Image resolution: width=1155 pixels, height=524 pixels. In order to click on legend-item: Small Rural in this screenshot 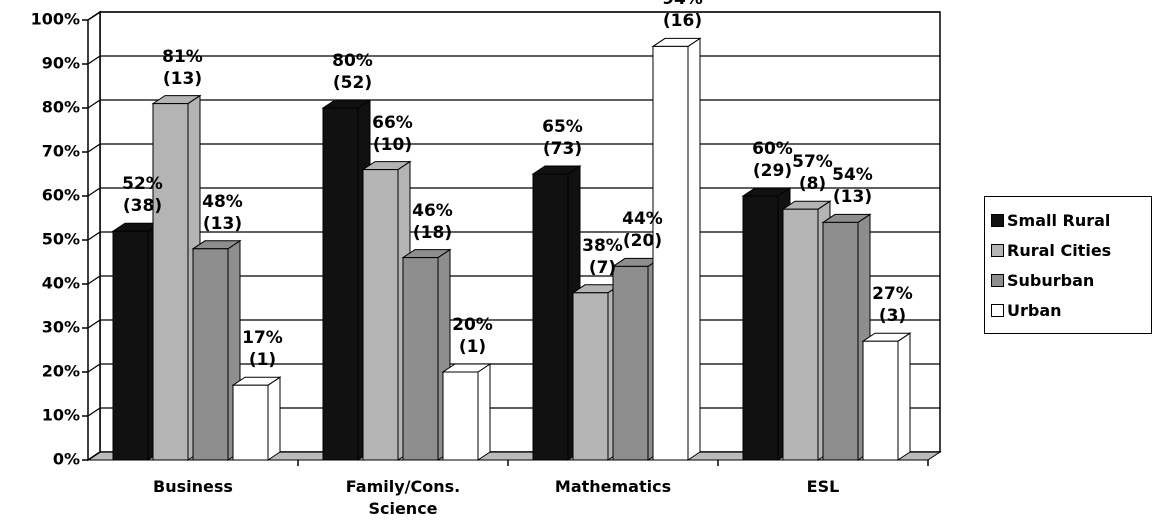, I will do `click(1071, 220)`.